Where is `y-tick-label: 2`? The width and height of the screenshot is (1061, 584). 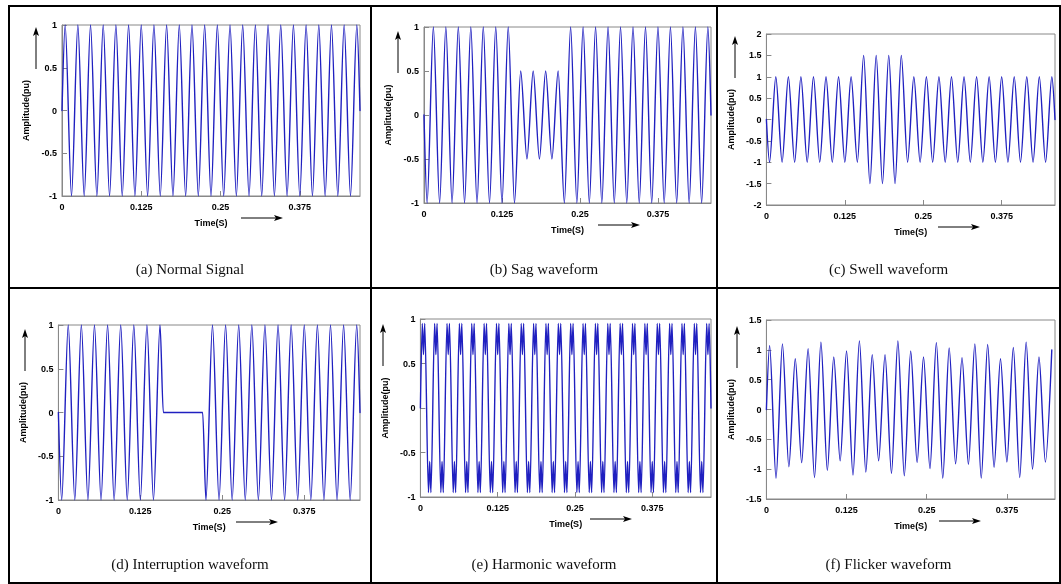 y-tick-label: 2 is located at coordinates (759, 34).